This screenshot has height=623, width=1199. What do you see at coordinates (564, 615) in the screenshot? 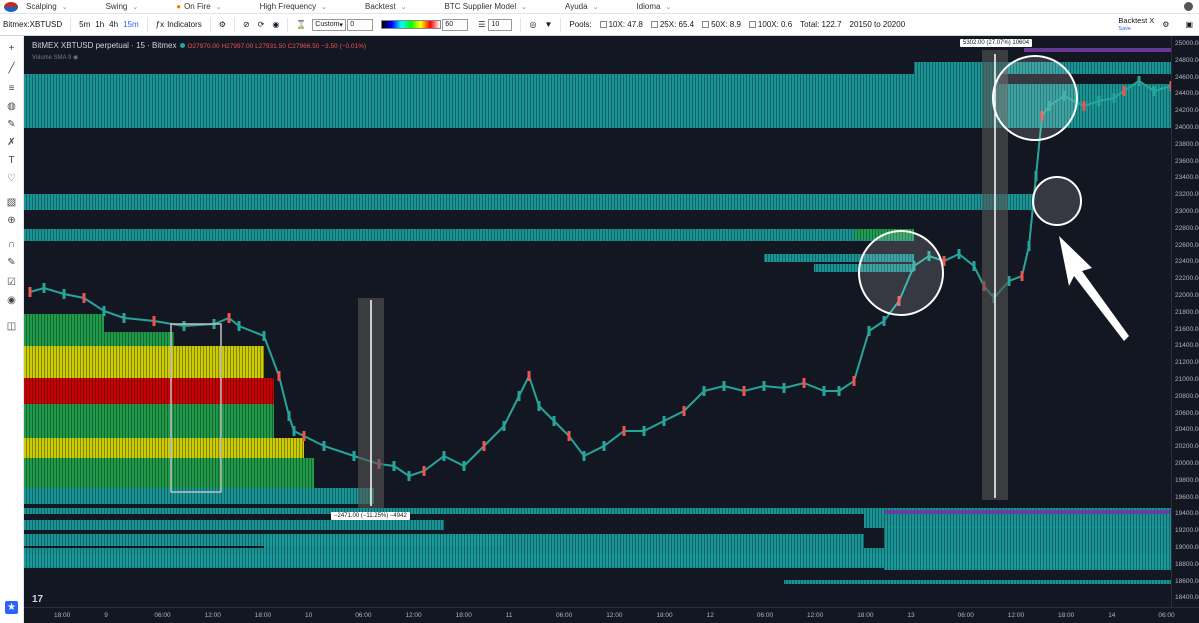
I see `time-tick-label: 06:00` at bounding box center [564, 615].